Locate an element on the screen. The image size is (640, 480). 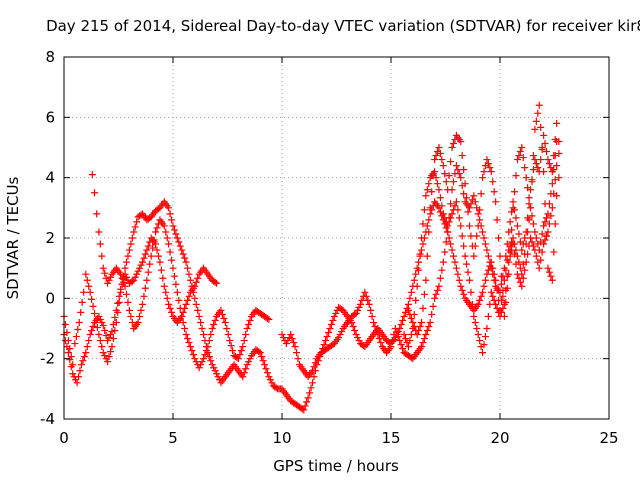
series-track-e is located at coordinates (480, 259).